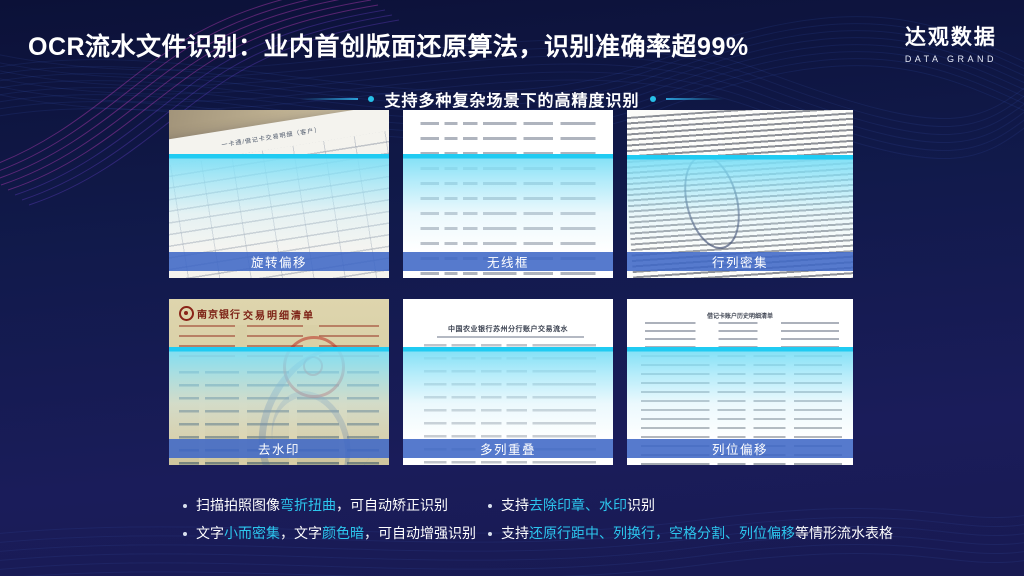  Describe the element at coordinates (186, 313) in the screenshot. I see `bank-logo-icon` at that location.